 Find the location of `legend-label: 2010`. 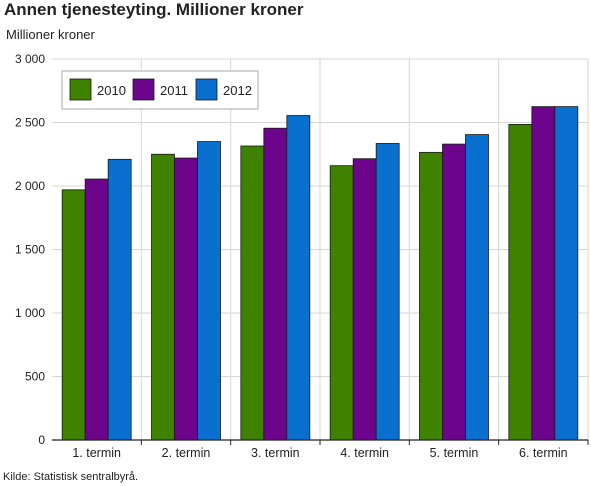

legend-label: 2010 is located at coordinates (111, 90).